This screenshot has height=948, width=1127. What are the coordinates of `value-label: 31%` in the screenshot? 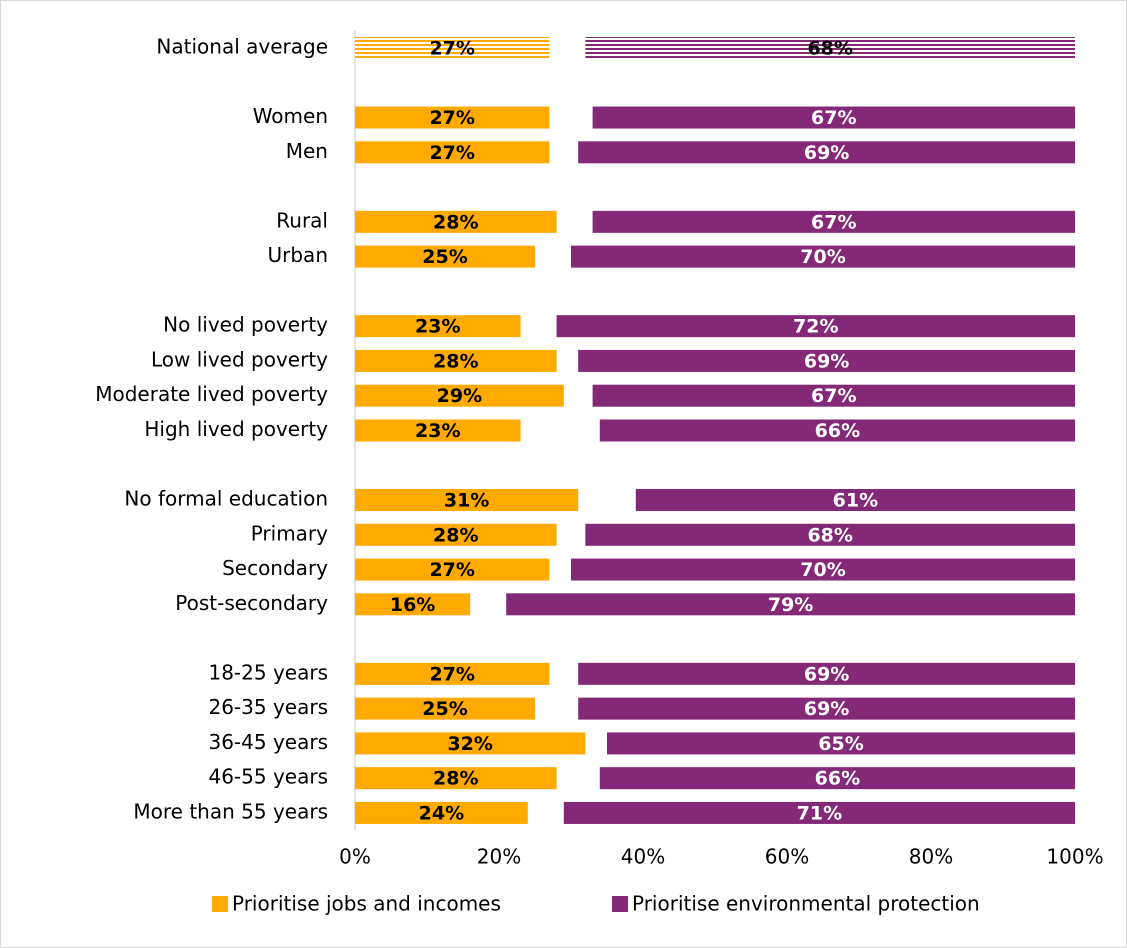 It's located at (466, 501).